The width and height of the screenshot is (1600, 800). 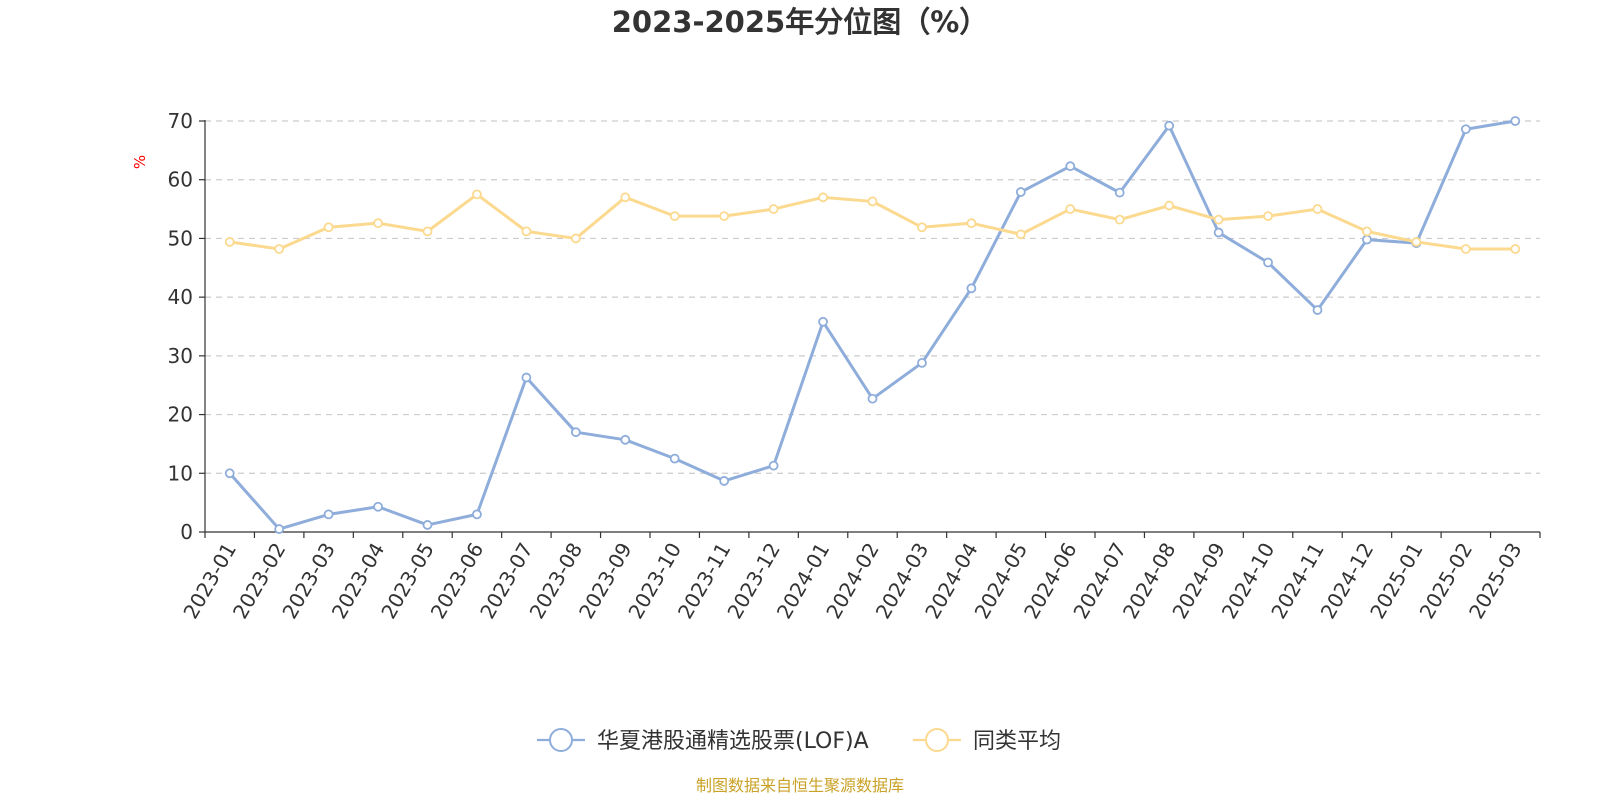 What do you see at coordinates (180, 297) in the screenshot?
I see `y-tick-label: 40` at bounding box center [180, 297].